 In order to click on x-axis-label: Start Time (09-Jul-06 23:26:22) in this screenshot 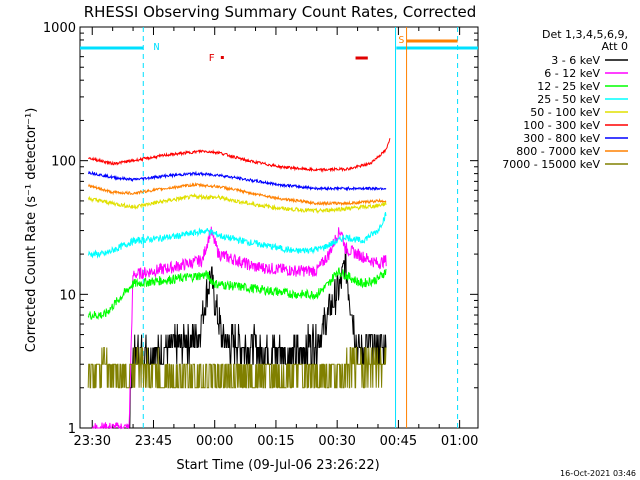, I will do `click(277, 465)`.